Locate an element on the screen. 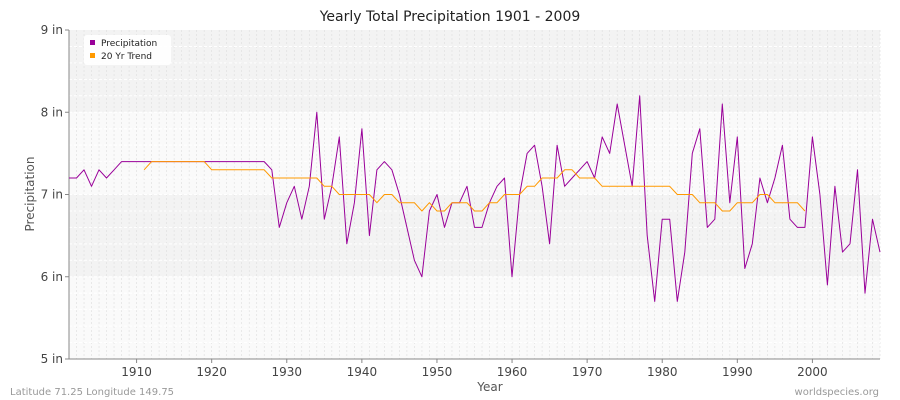  chart-title: Yearly Total Precipitation 1901 - 2009 is located at coordinates (450, 17).